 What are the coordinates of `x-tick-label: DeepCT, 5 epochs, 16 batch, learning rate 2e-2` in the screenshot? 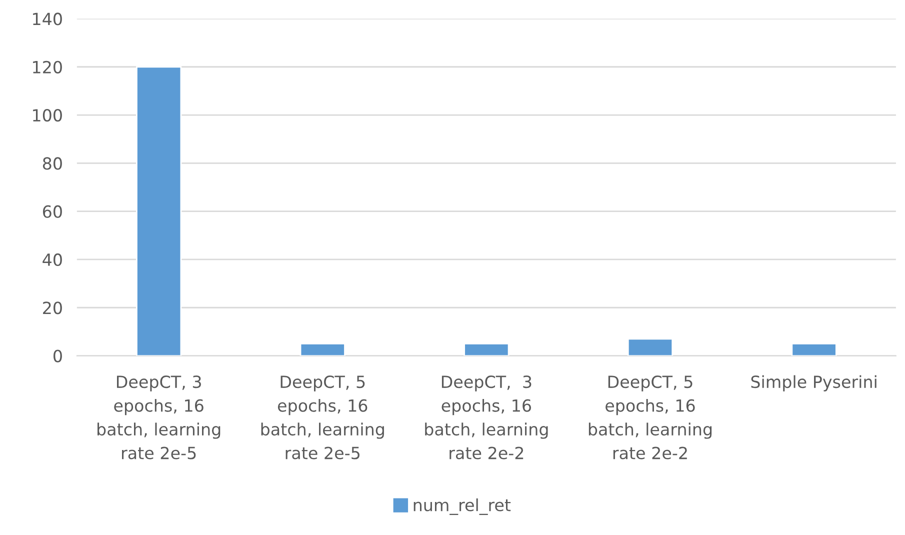 It's located at (650, 418).